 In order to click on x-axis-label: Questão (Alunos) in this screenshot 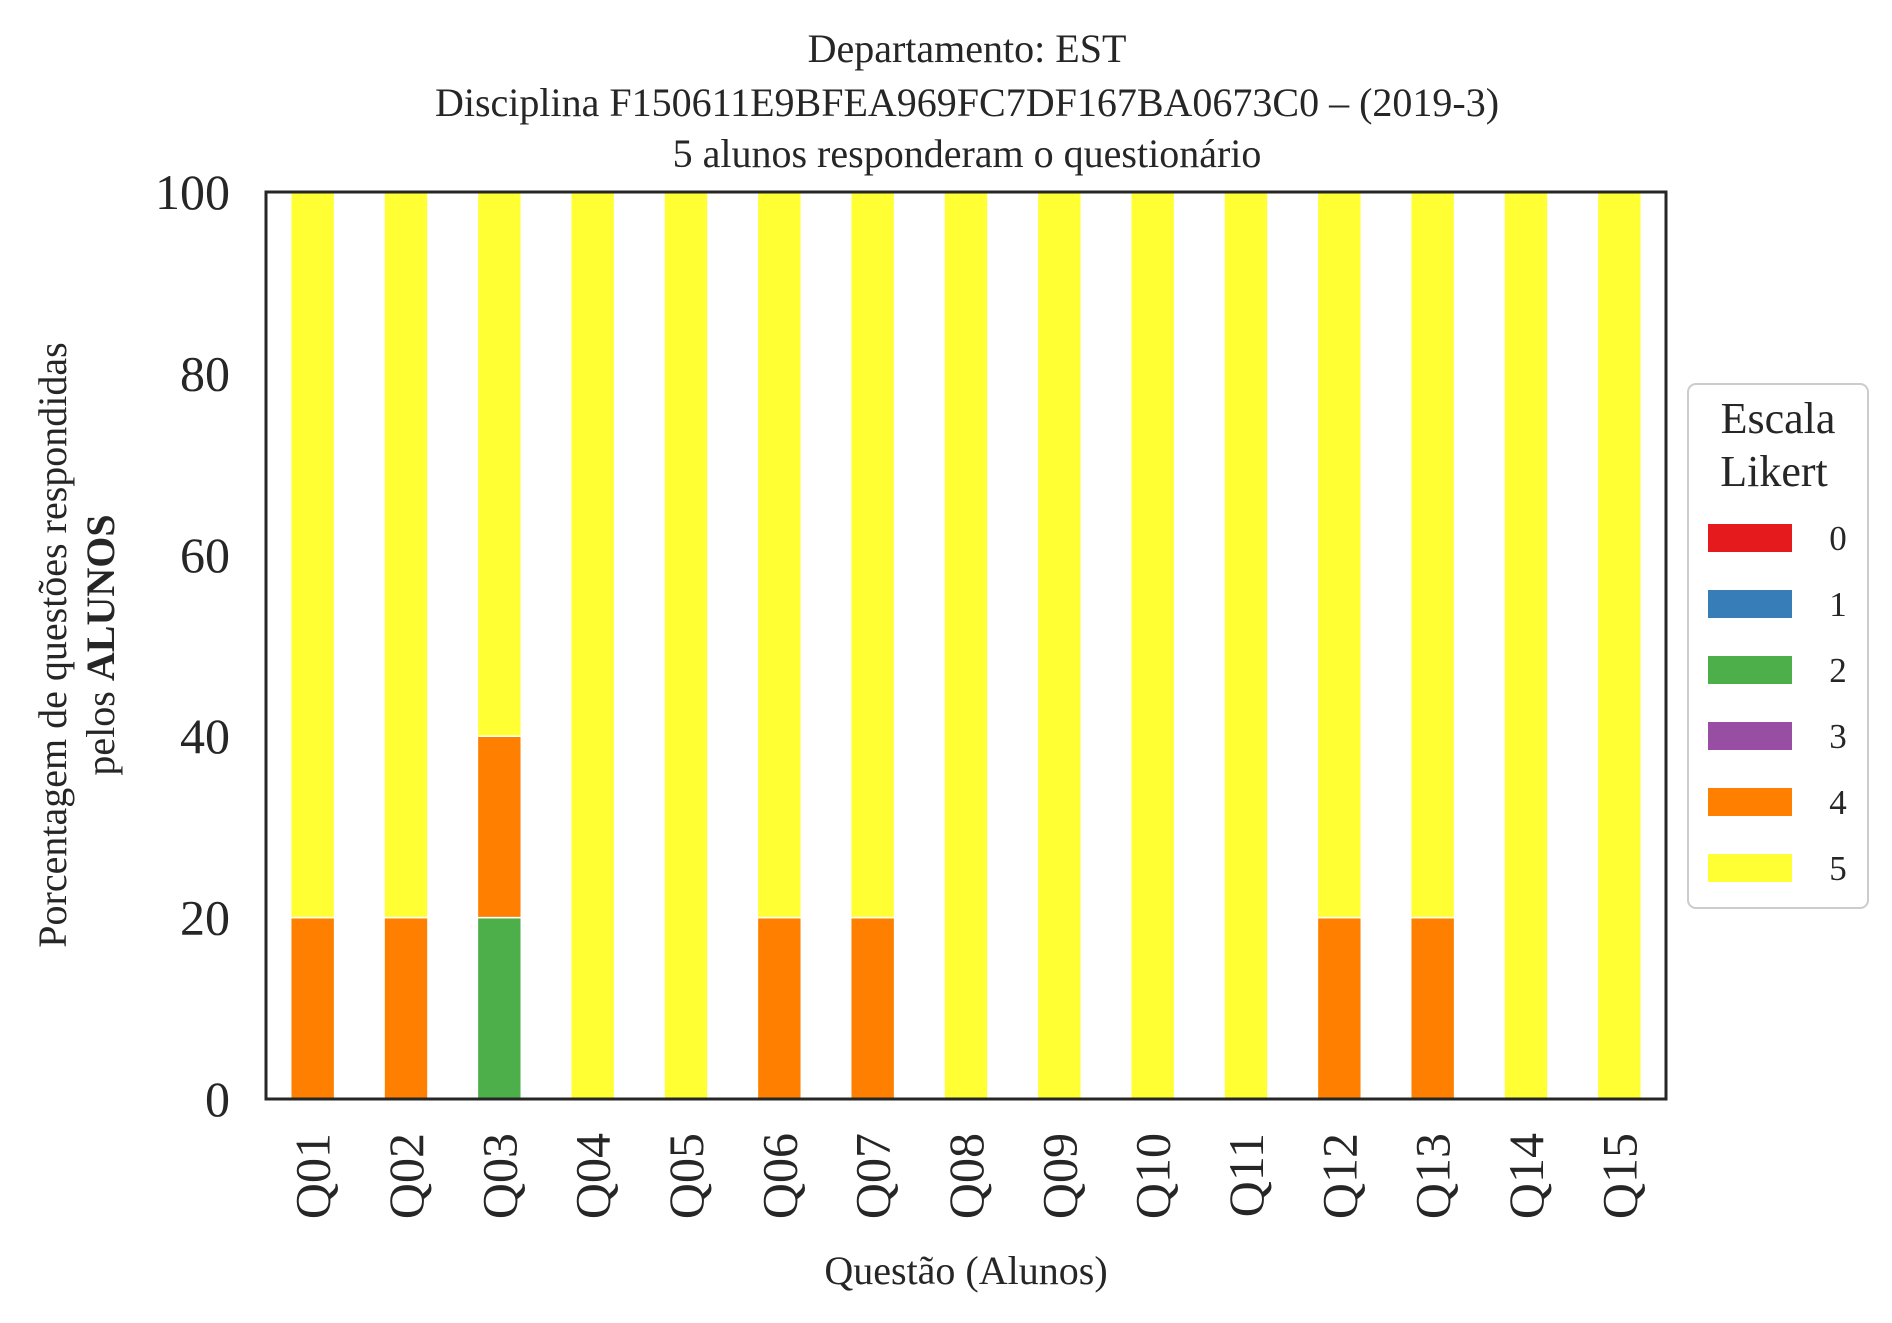, I will do `click(965, 1270)`.